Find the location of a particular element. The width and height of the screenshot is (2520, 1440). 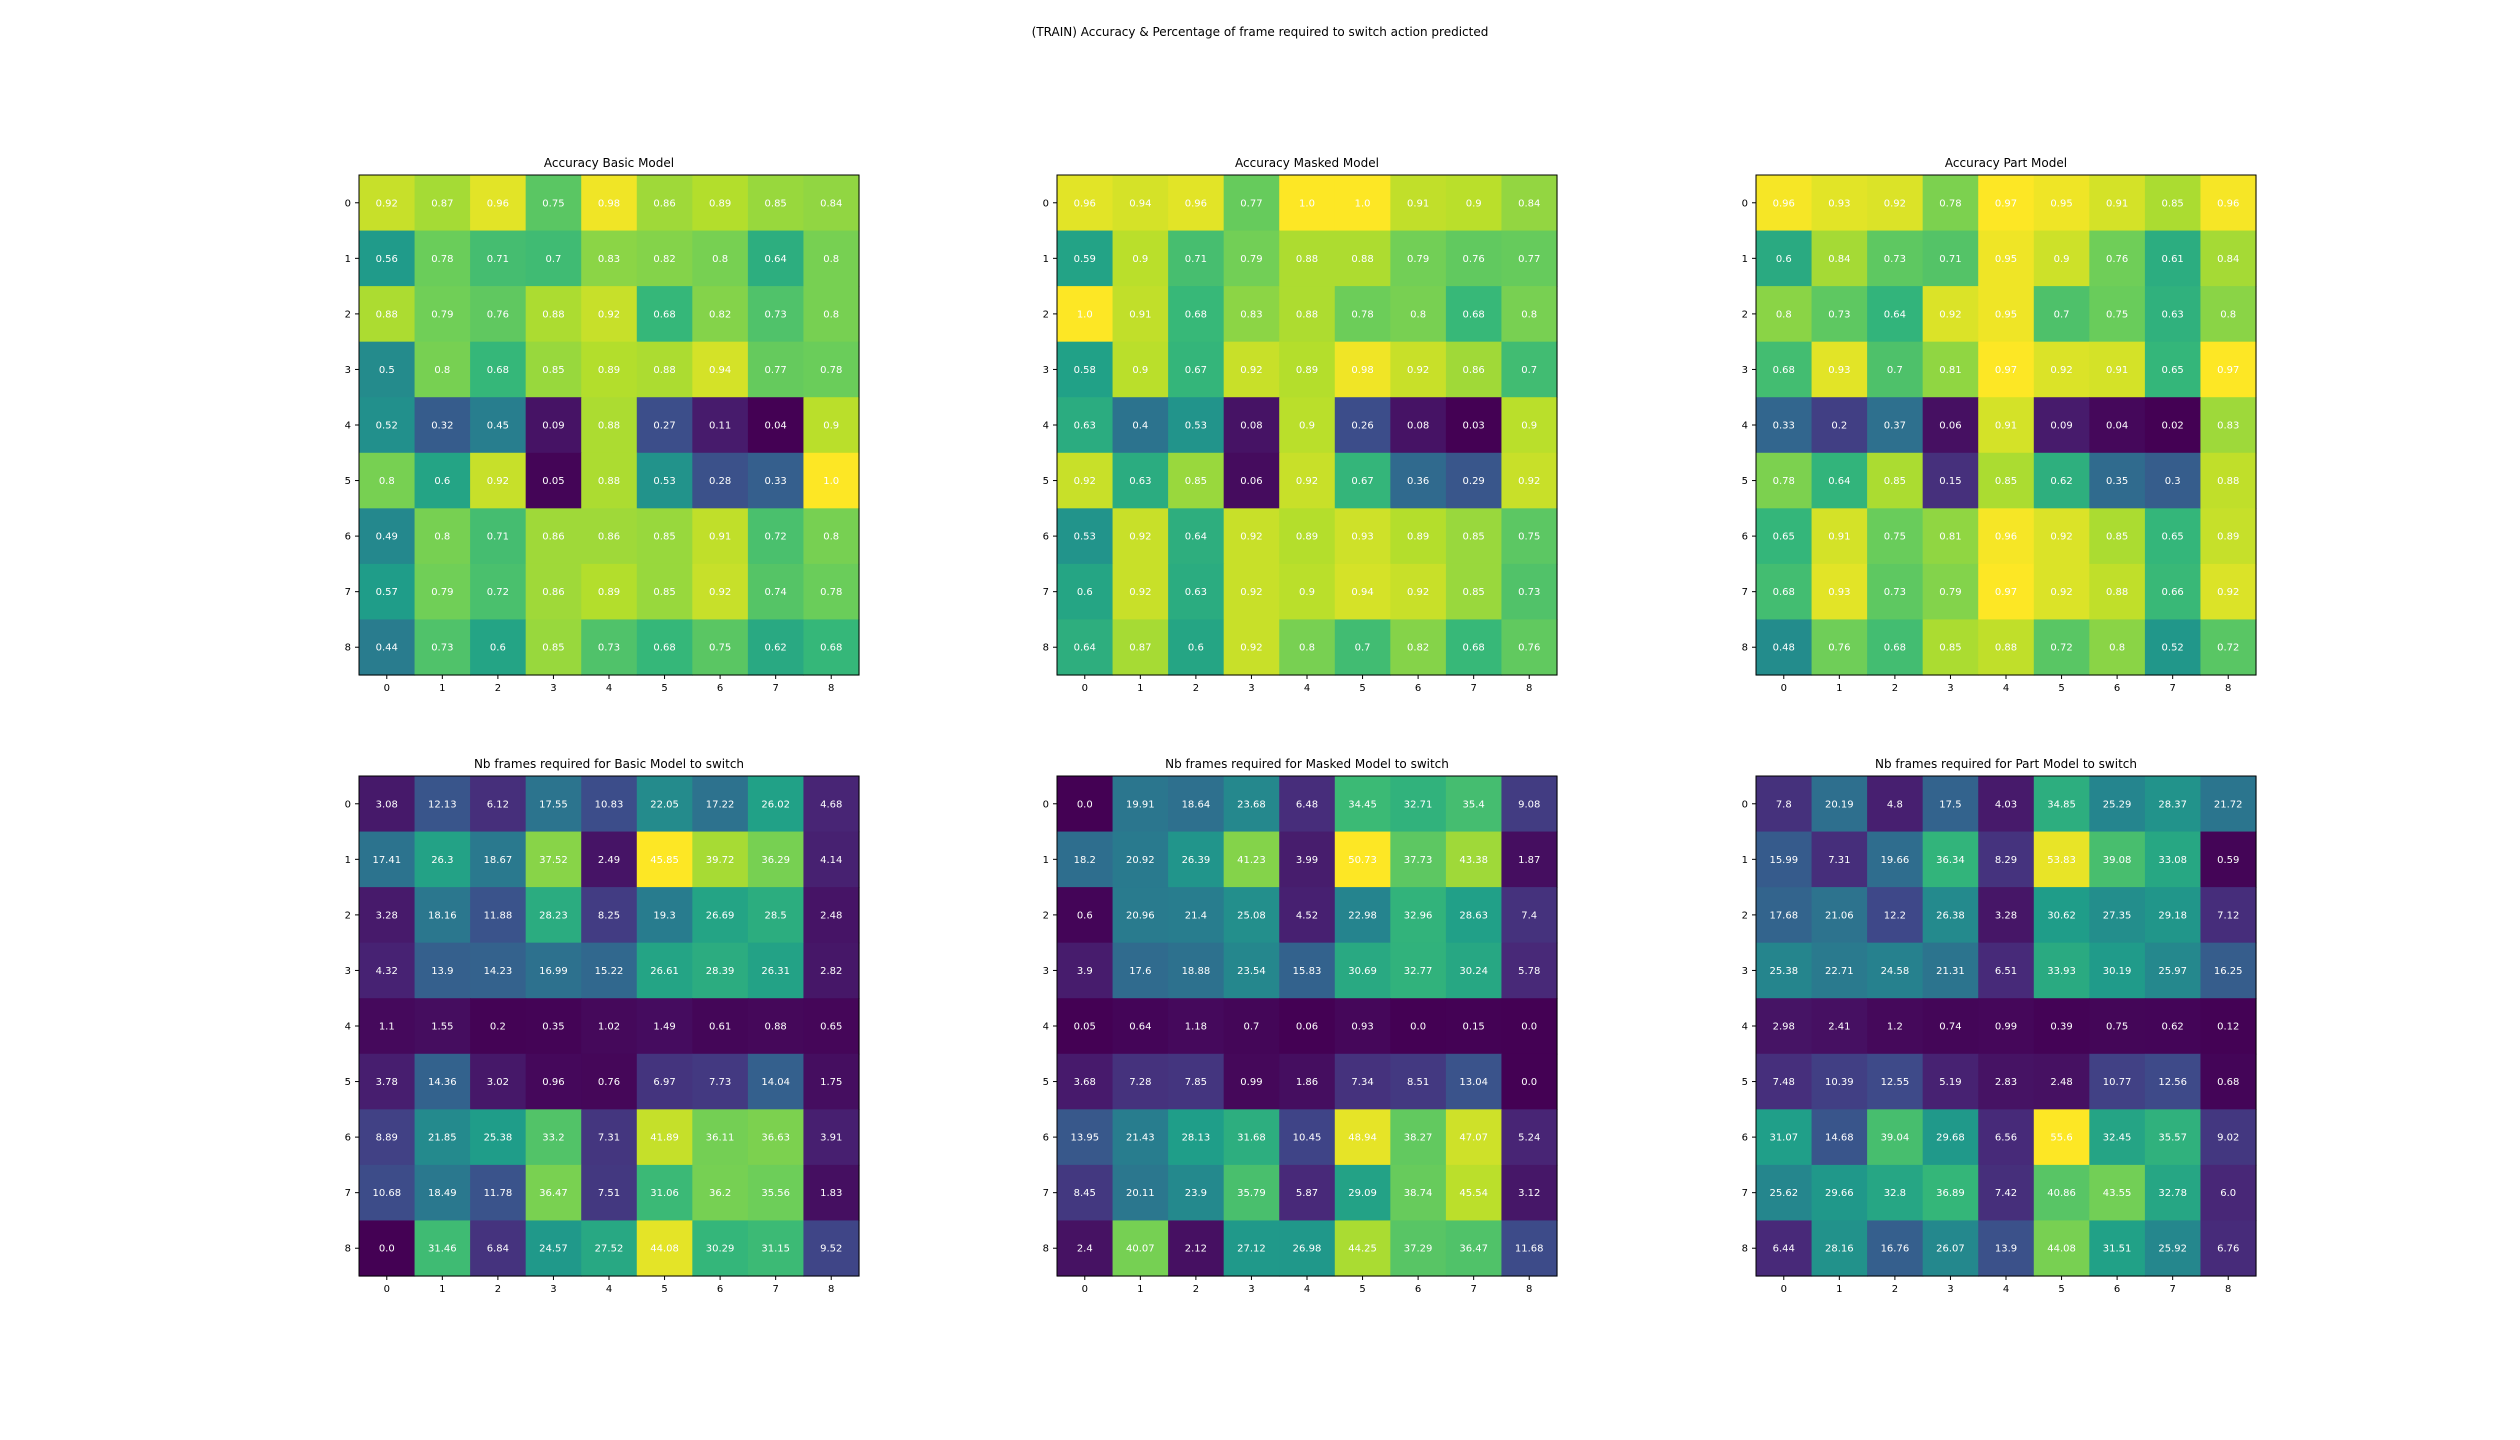

cell-label: 47.07 is located at coordinates (1473, 1138).